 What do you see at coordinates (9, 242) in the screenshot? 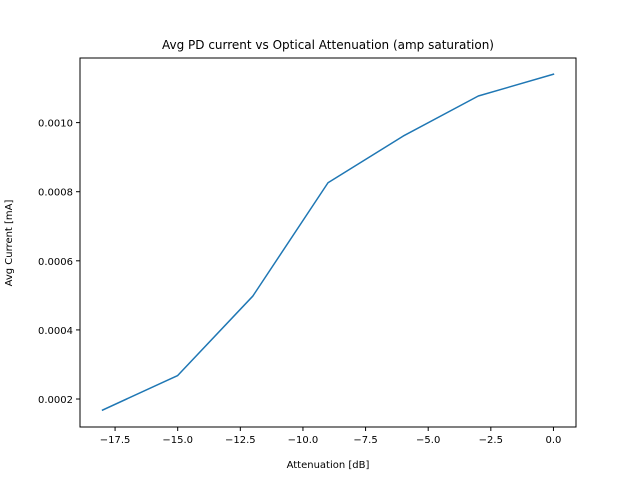
I see `y-axis-label: Avg Current [mA]` at bounding box center [9, 242].